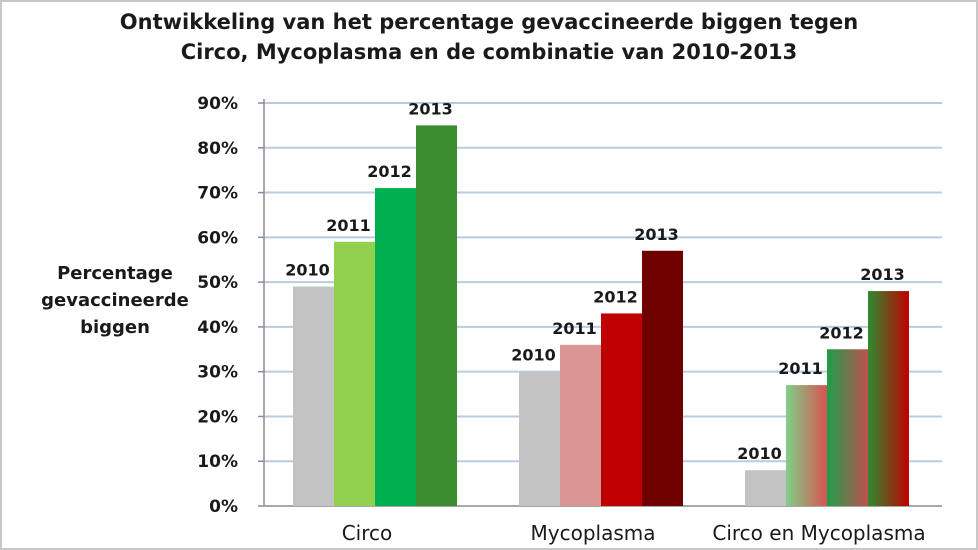 The width and height of the screenshot is (978, 550). I want to click on bar-circo-2010, so click(313, 396).